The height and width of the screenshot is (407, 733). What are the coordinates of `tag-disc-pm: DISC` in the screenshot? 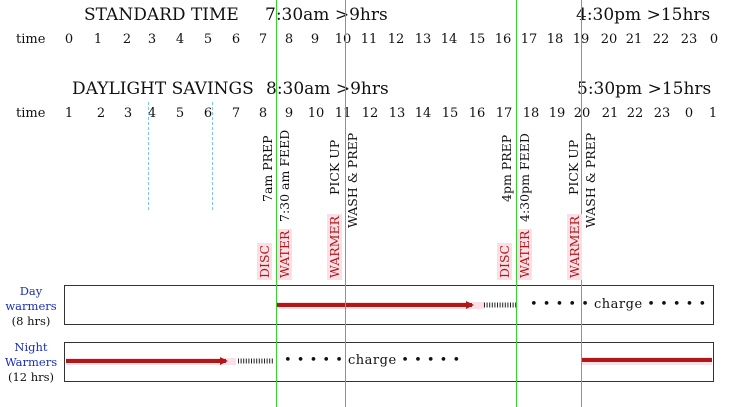 It's located at (504, 261).